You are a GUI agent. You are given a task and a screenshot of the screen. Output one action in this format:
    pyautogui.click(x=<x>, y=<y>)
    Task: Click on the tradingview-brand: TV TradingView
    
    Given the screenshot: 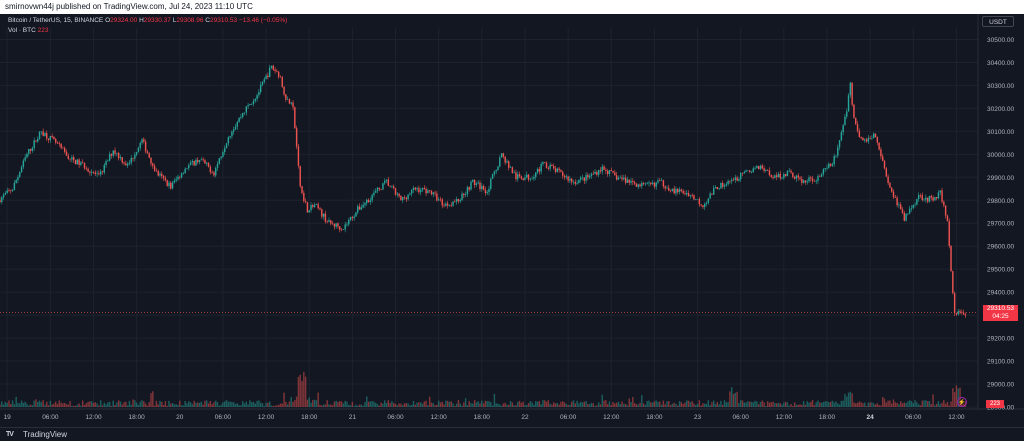 What is the action you would take?
    pyautogui.click(x=36, y=434)
    